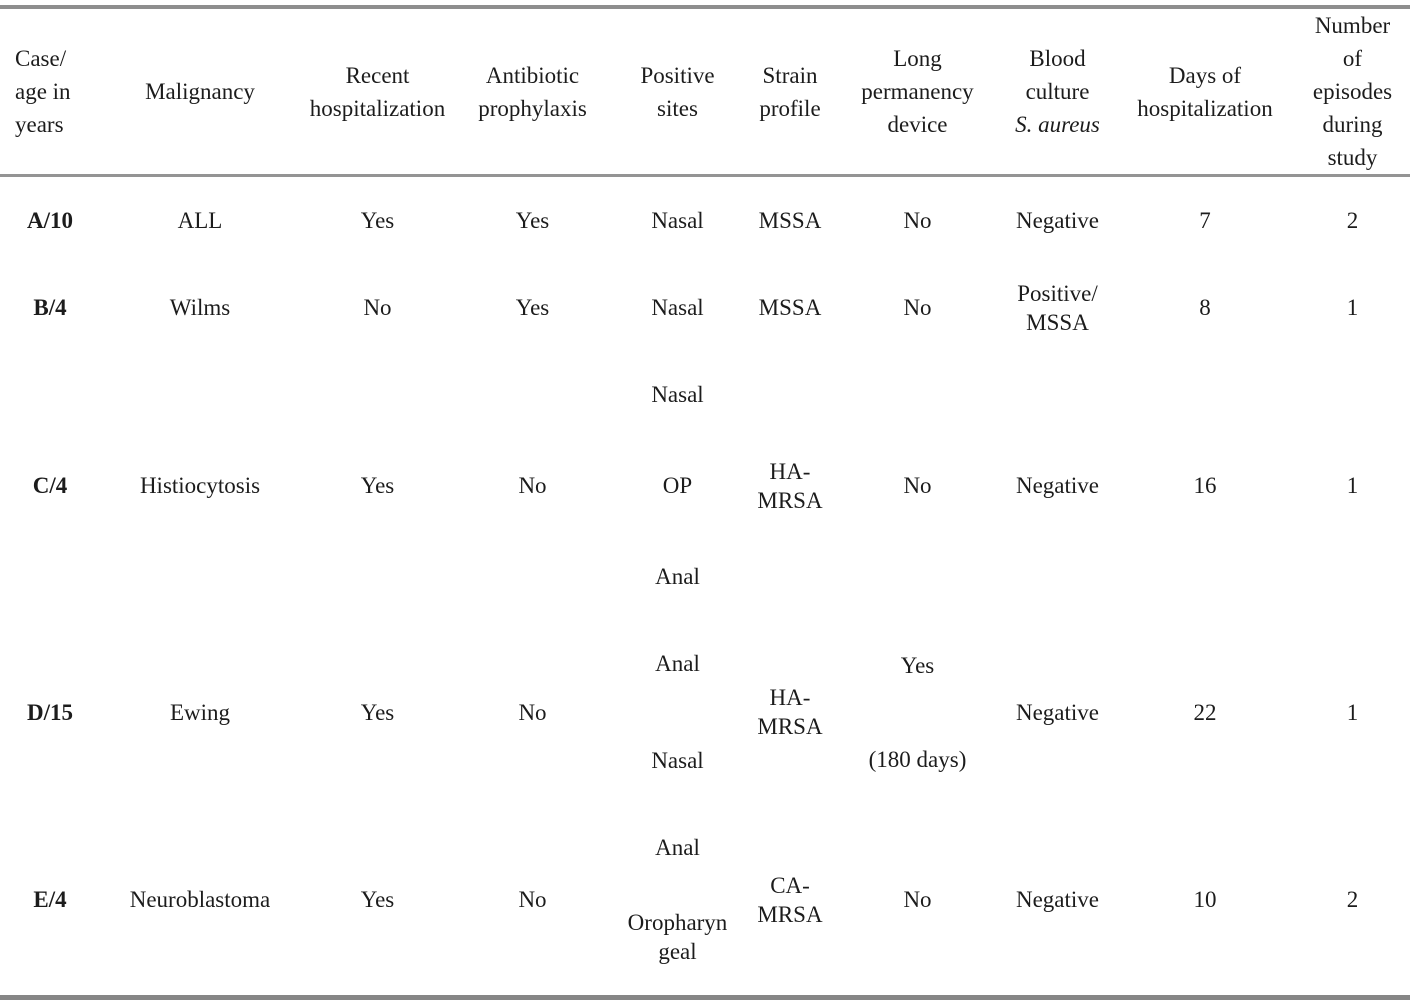  I want to click on column-header-long-permanency-device: Long permanency device, so click(917, 91).